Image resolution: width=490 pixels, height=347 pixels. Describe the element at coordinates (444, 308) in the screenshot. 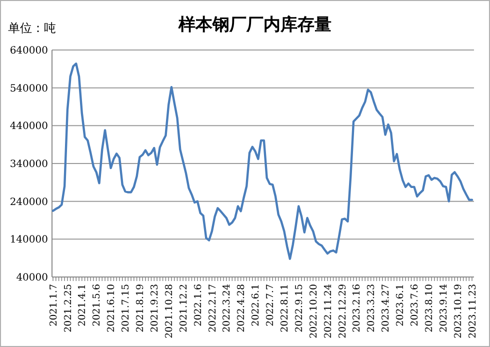

I see `x-tick-label: 2023.9.14` at that location.